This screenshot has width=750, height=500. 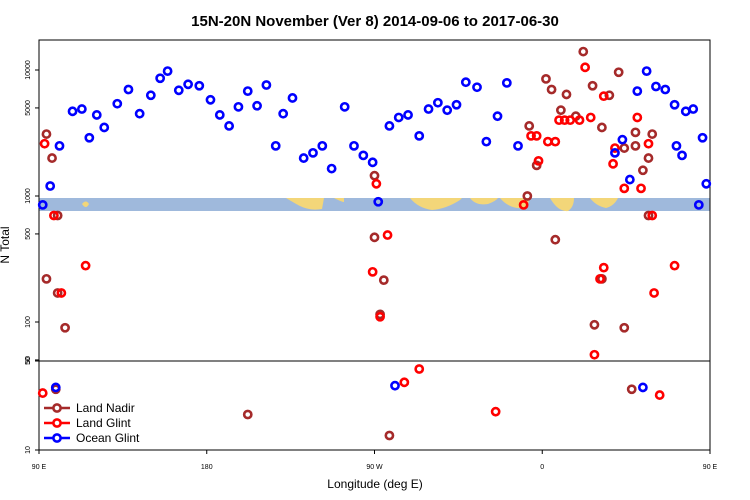 I want to click on x-tick-label: 90 W, so click(x=374, y=467).